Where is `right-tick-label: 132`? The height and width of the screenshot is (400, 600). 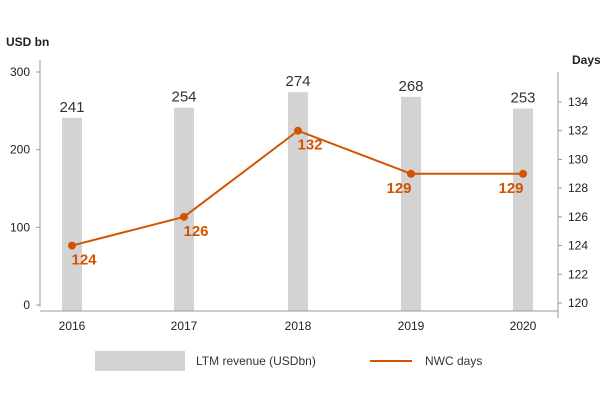 right-tick-label: 132 is located at coordinates (578, 131).